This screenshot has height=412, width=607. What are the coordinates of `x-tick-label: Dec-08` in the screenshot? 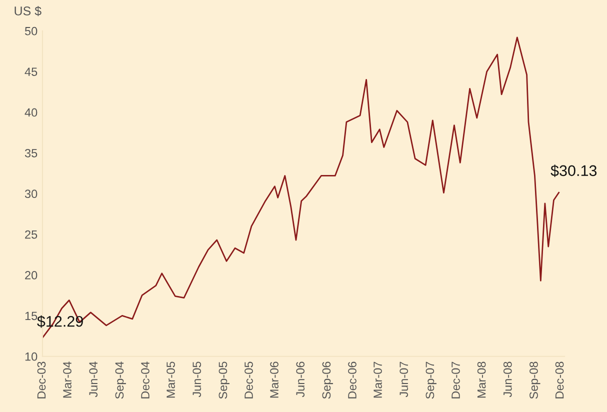 It's located at (559, 380).